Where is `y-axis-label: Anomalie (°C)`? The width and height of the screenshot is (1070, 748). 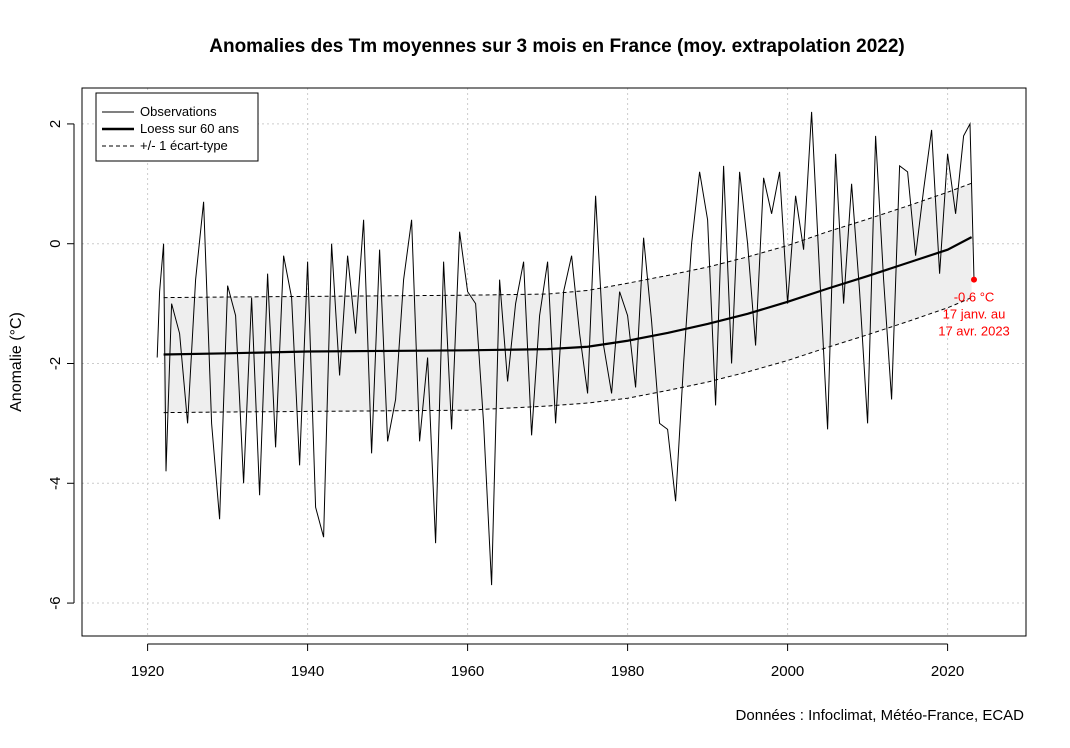 y-axis-label: Anomalie (°C) is located at coordinates (16, 362).